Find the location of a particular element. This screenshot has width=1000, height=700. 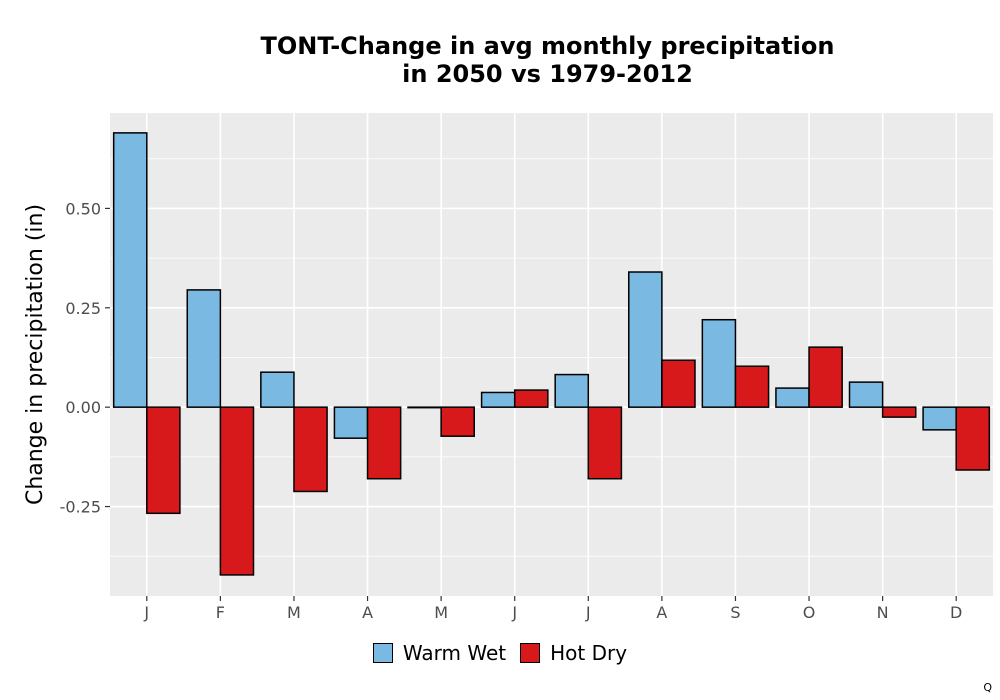

legend: Warm Wet Hot Dry is located at coordinates (500, 653).